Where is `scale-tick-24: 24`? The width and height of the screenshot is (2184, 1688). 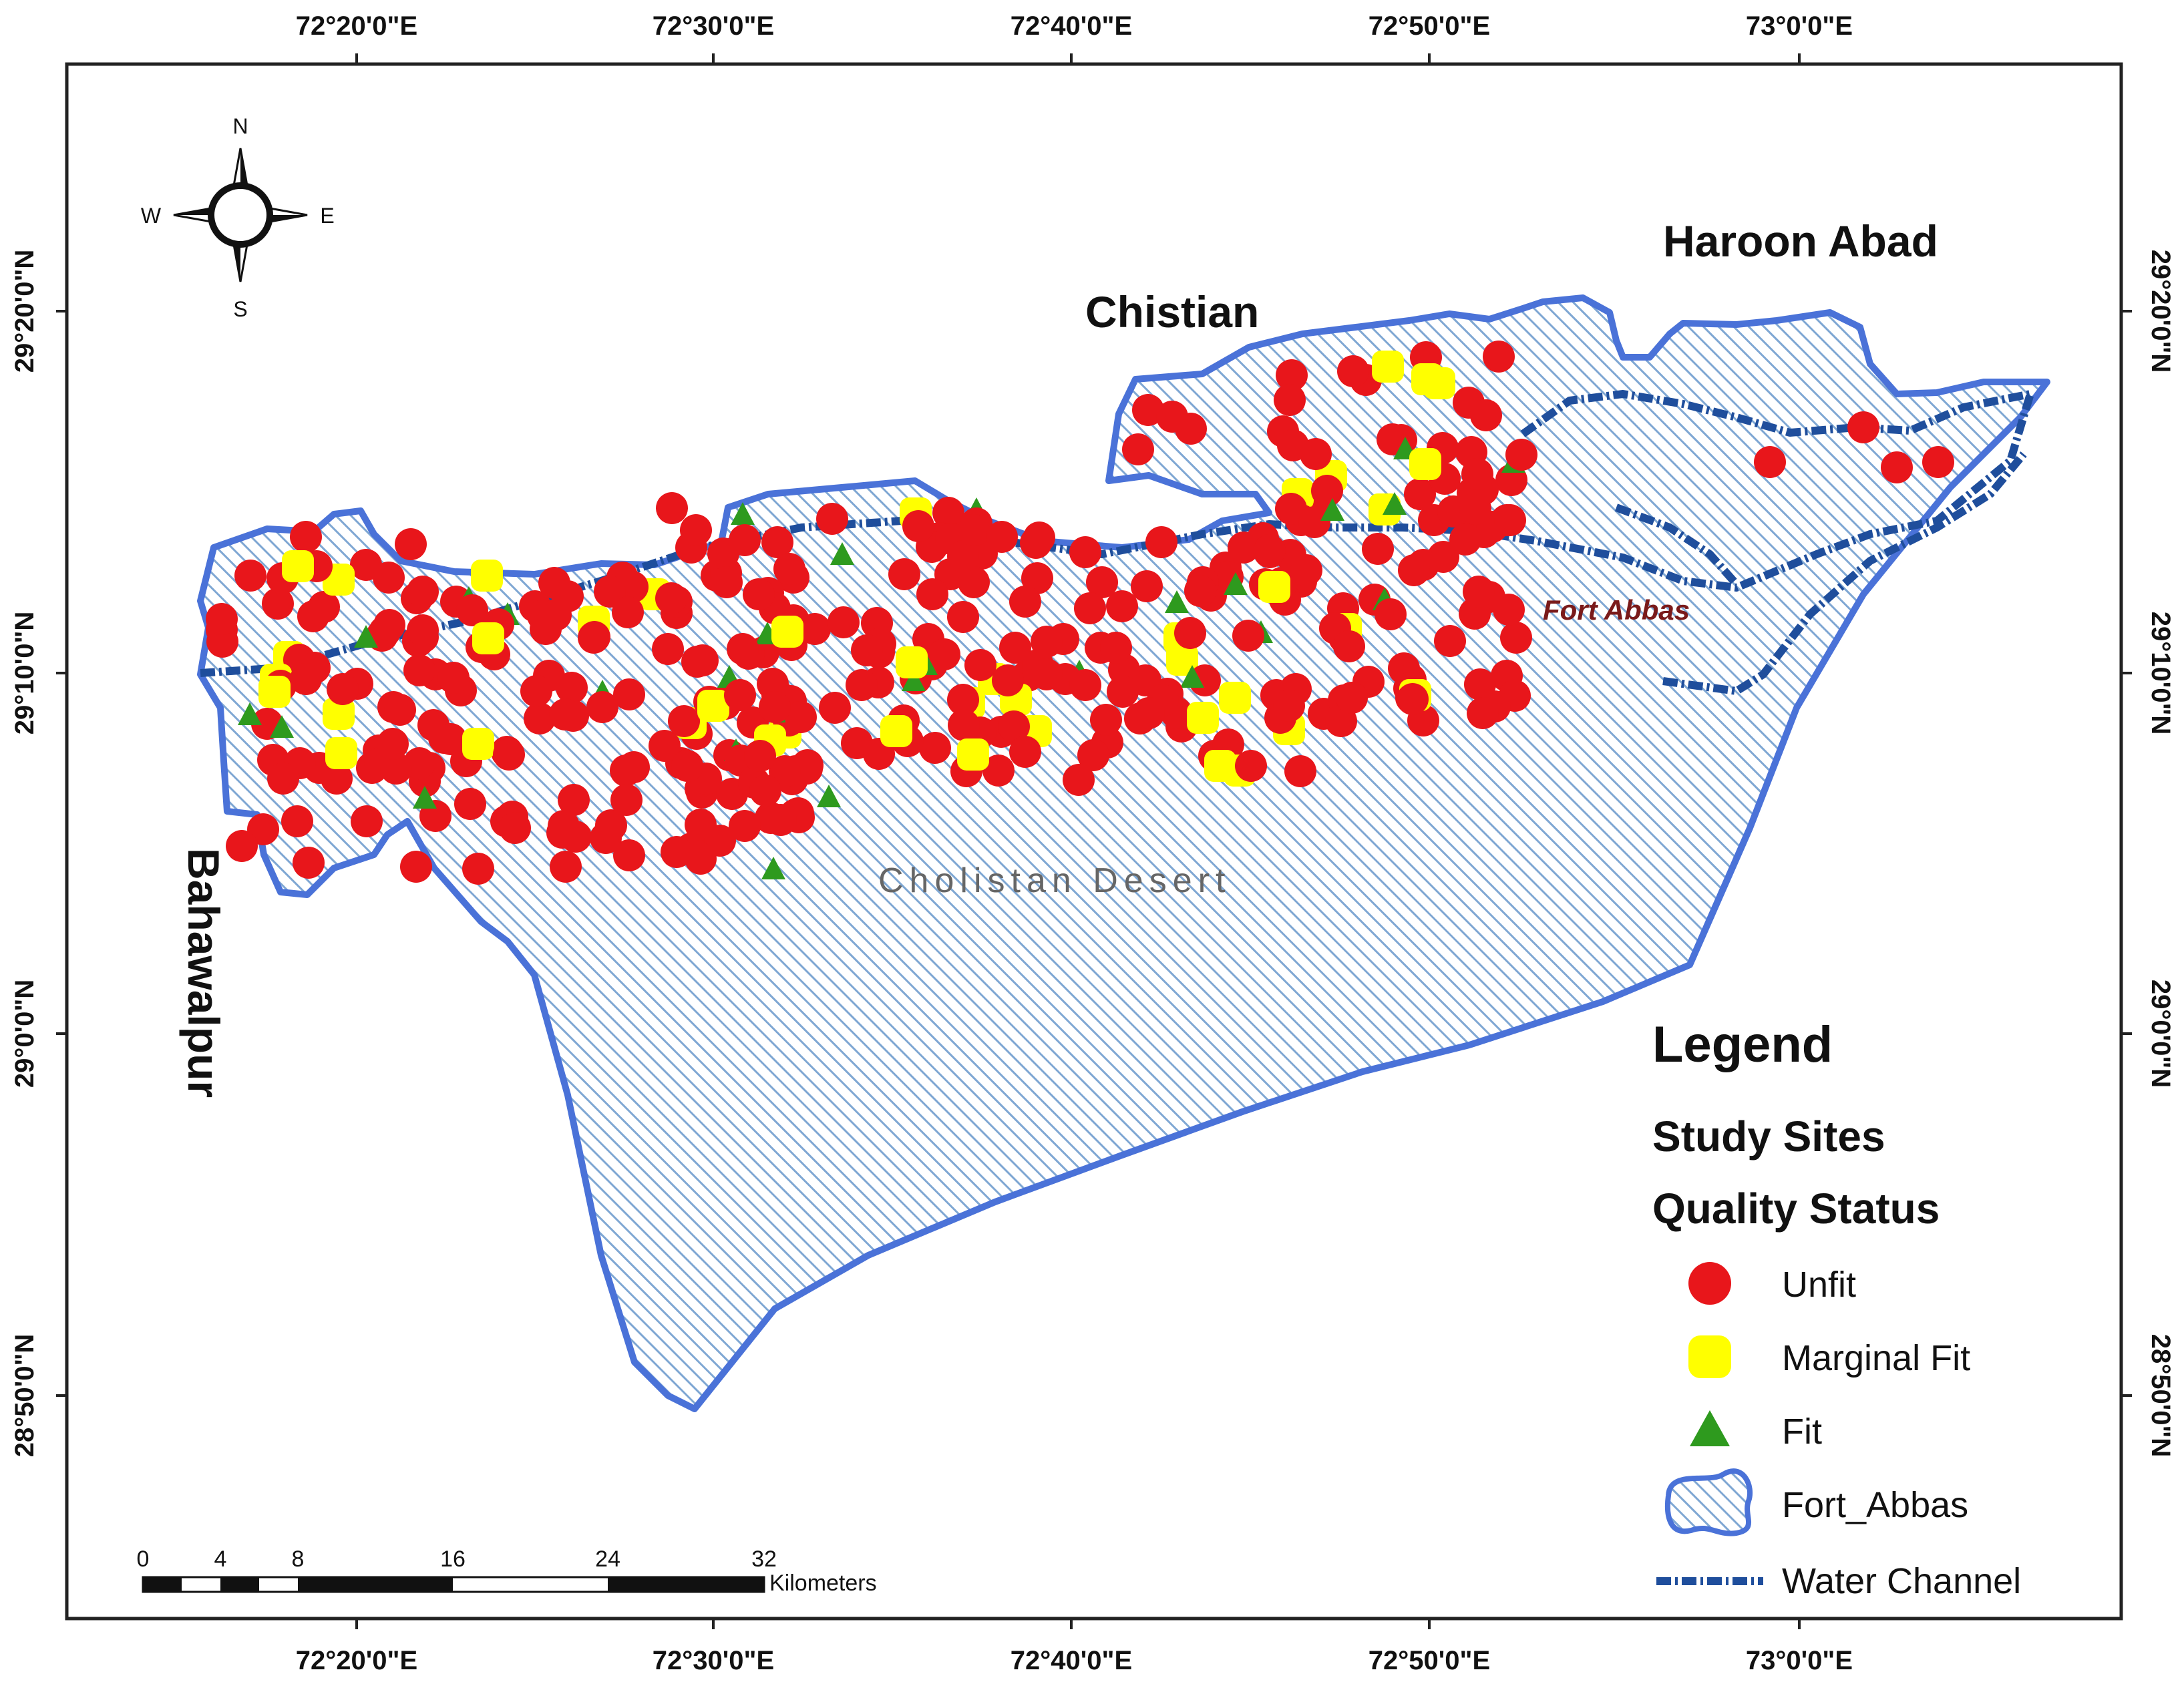
scale-tick-24: 24 is located at coordinates (607, 1559).